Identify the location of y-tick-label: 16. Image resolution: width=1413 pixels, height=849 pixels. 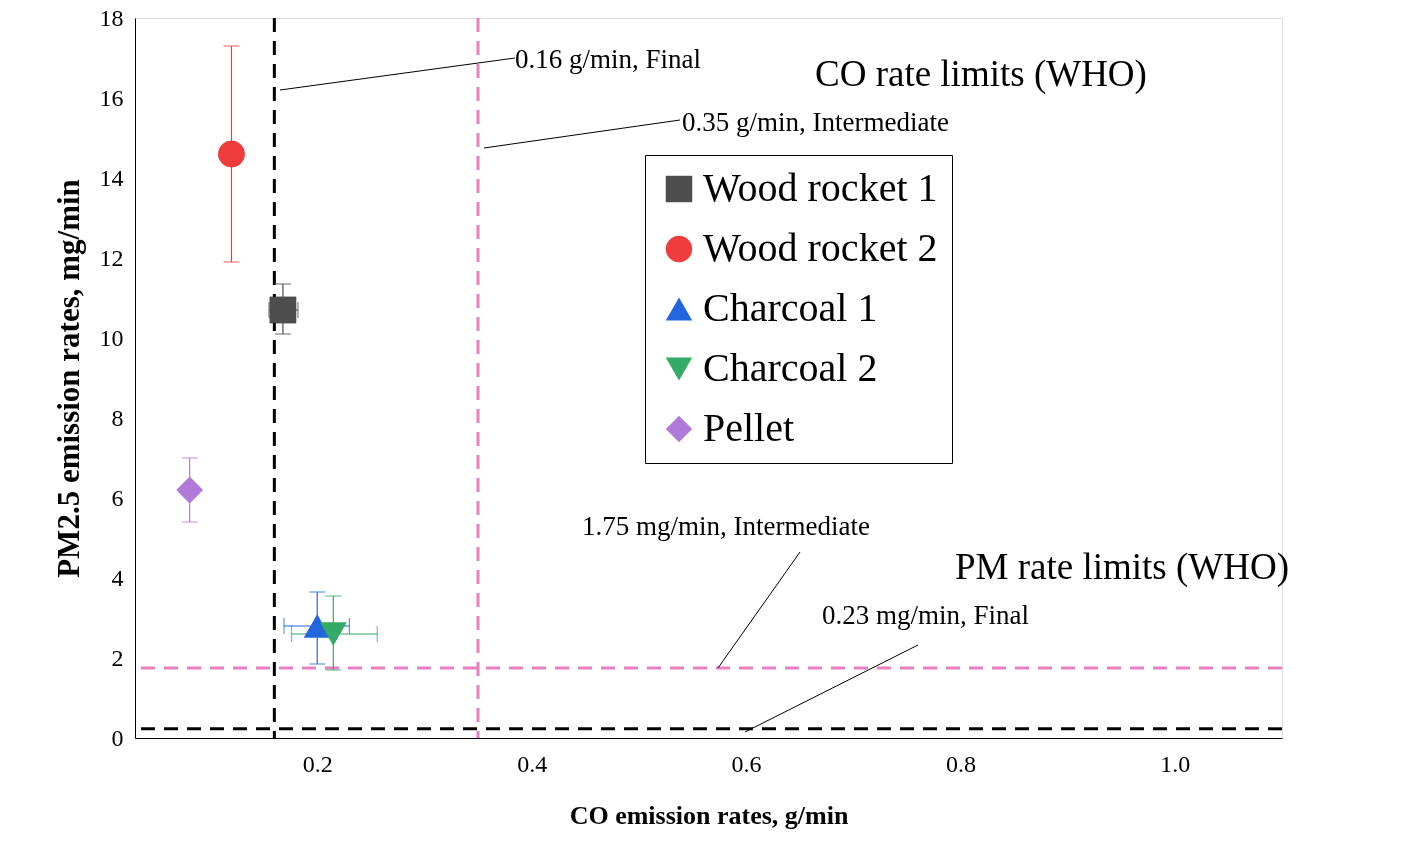
(111, 97).